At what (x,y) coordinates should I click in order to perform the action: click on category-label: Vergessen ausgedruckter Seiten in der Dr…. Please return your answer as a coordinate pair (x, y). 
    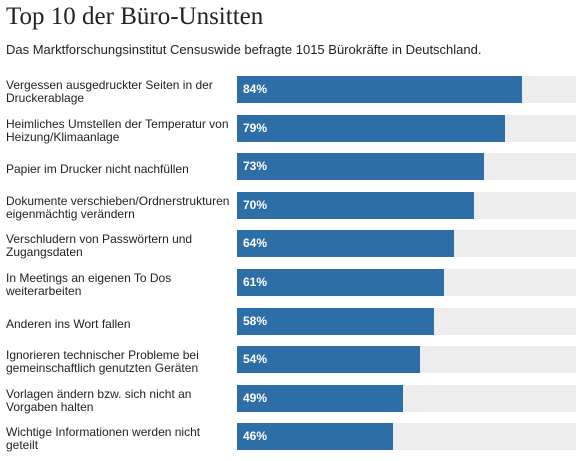
    Looking at the image, I should click on (109, 91).